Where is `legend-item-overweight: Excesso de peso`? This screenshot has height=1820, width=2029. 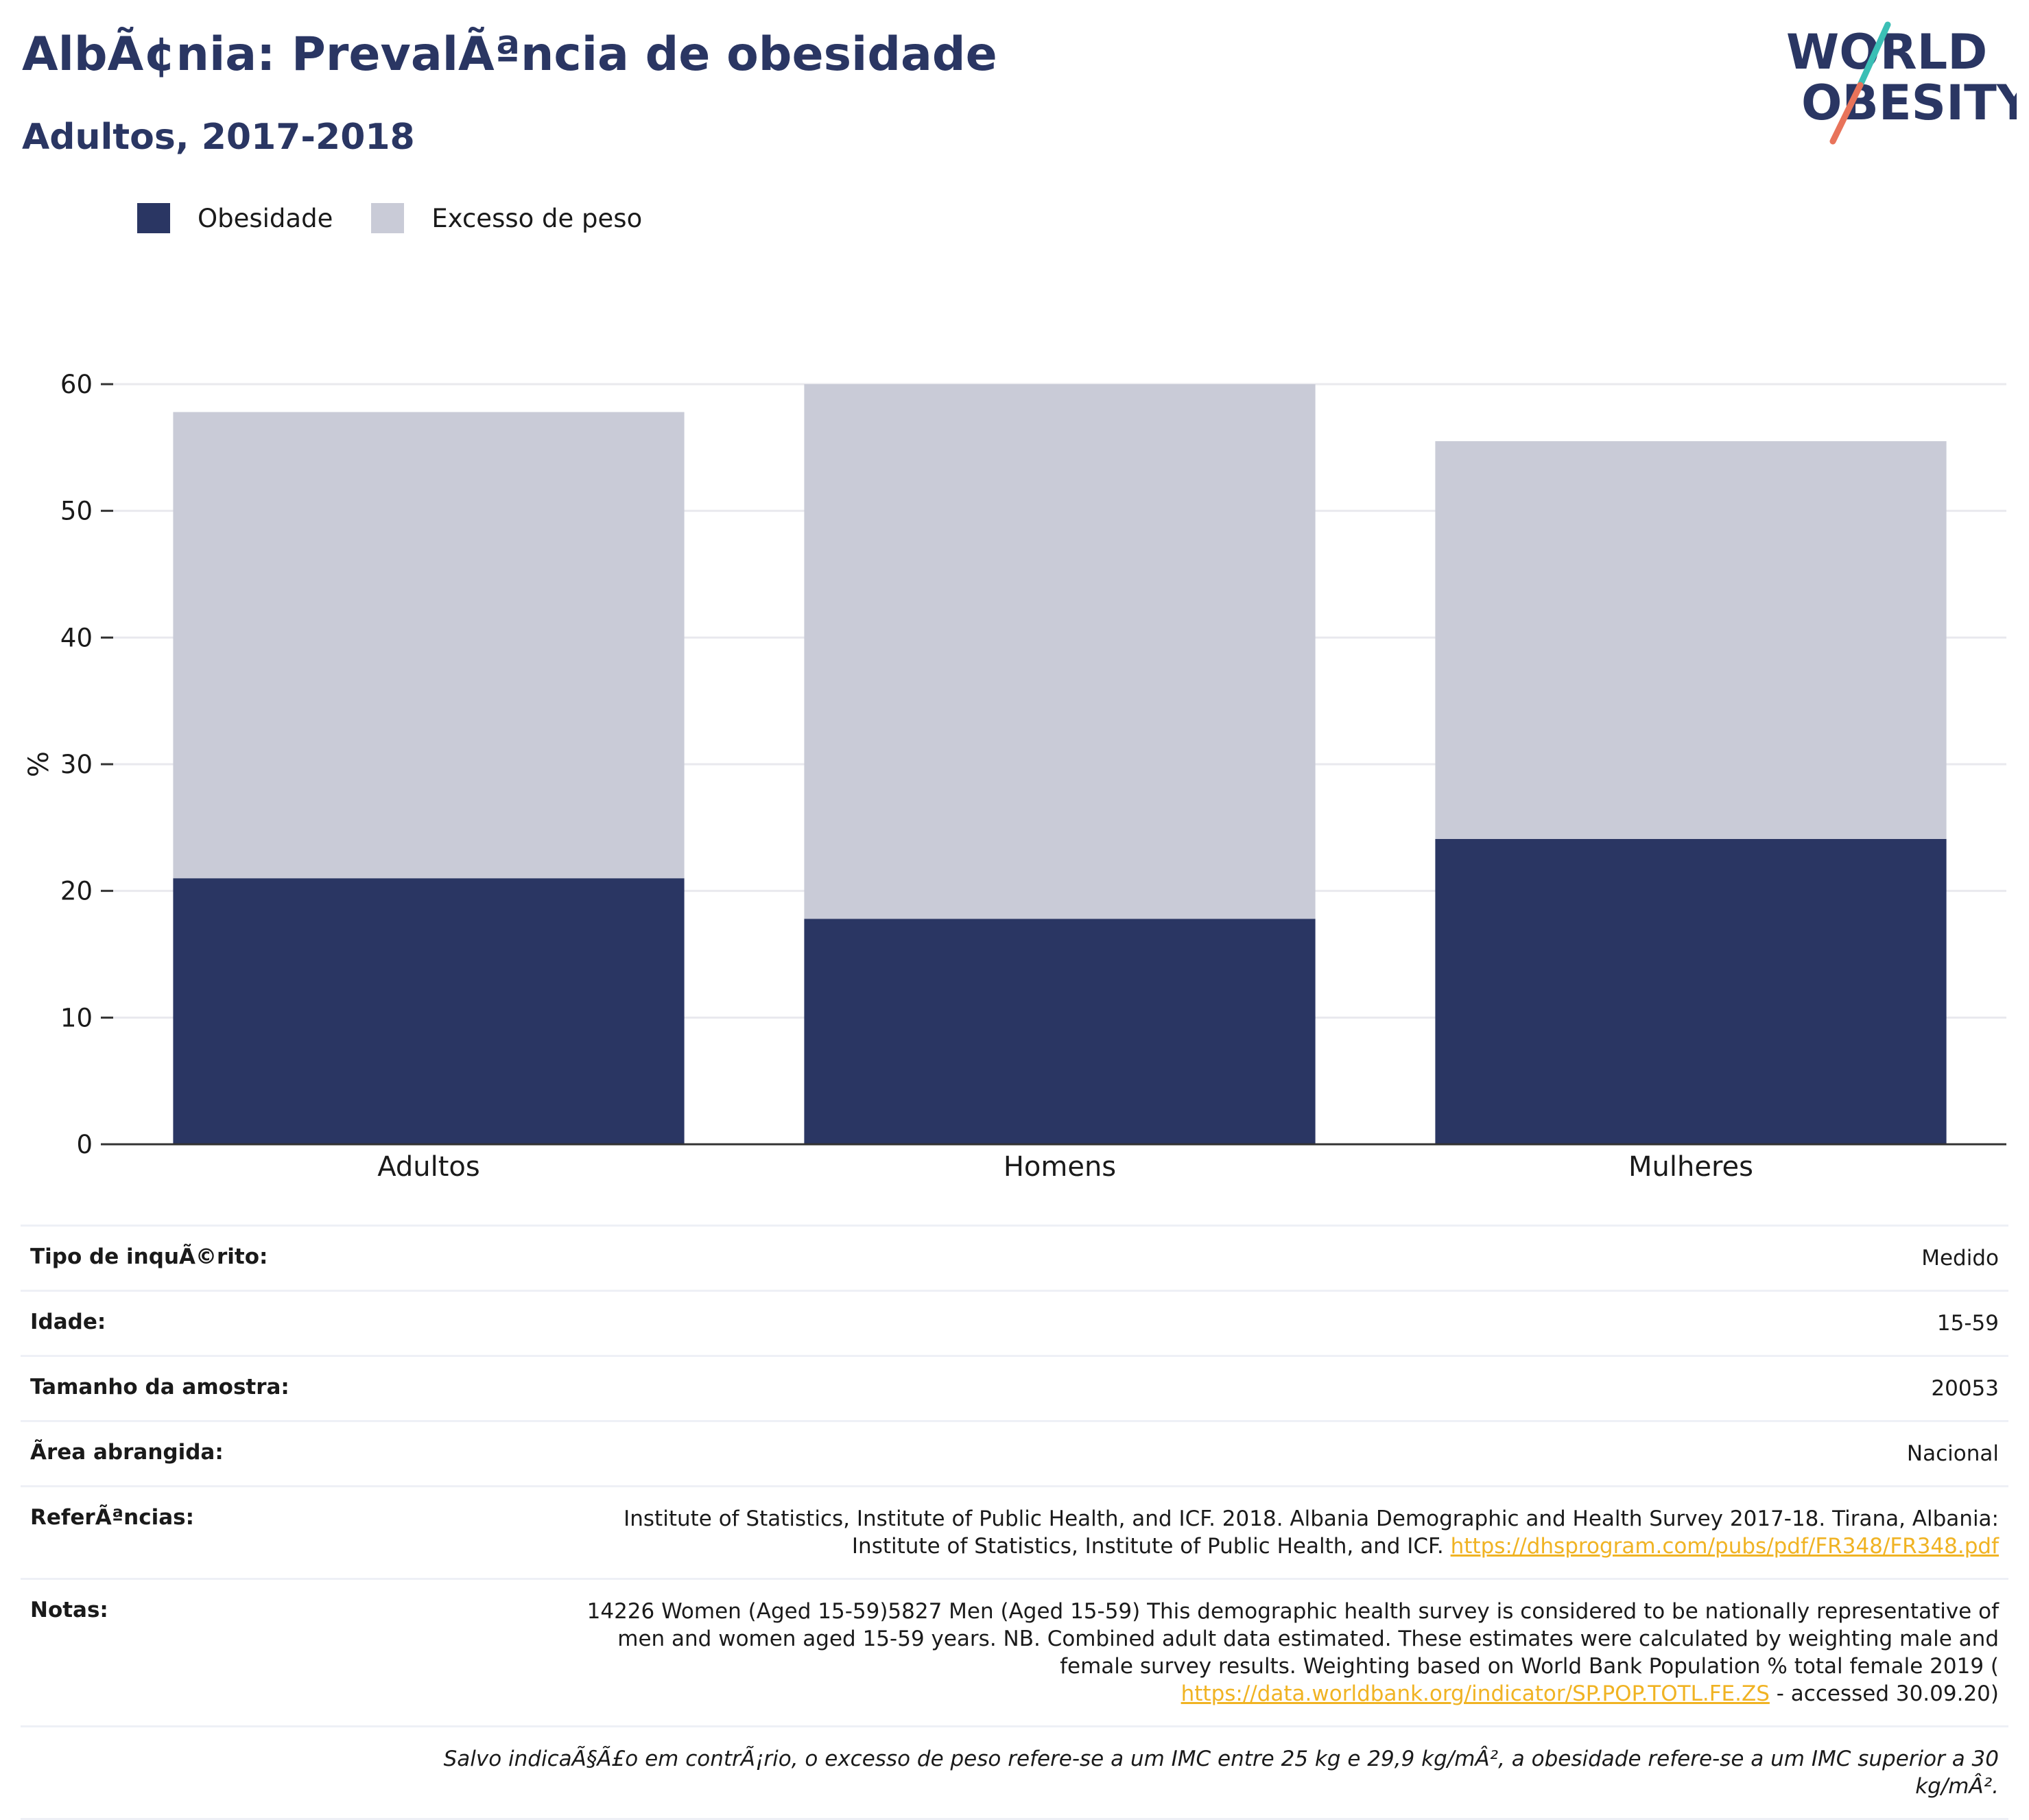 legend-item-overweight: Excesso de peso is located at coordinates (506, 218).